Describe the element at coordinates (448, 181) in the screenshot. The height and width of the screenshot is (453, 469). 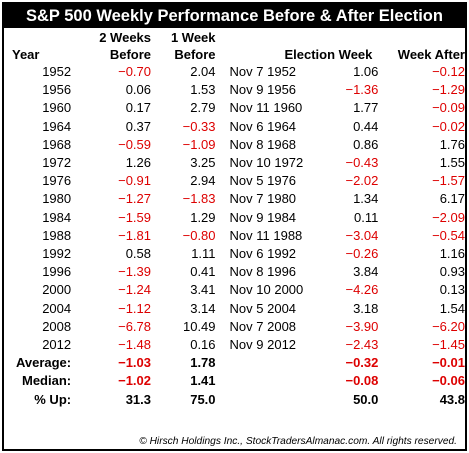
I see `week-after-cell: −1.57` at that location.